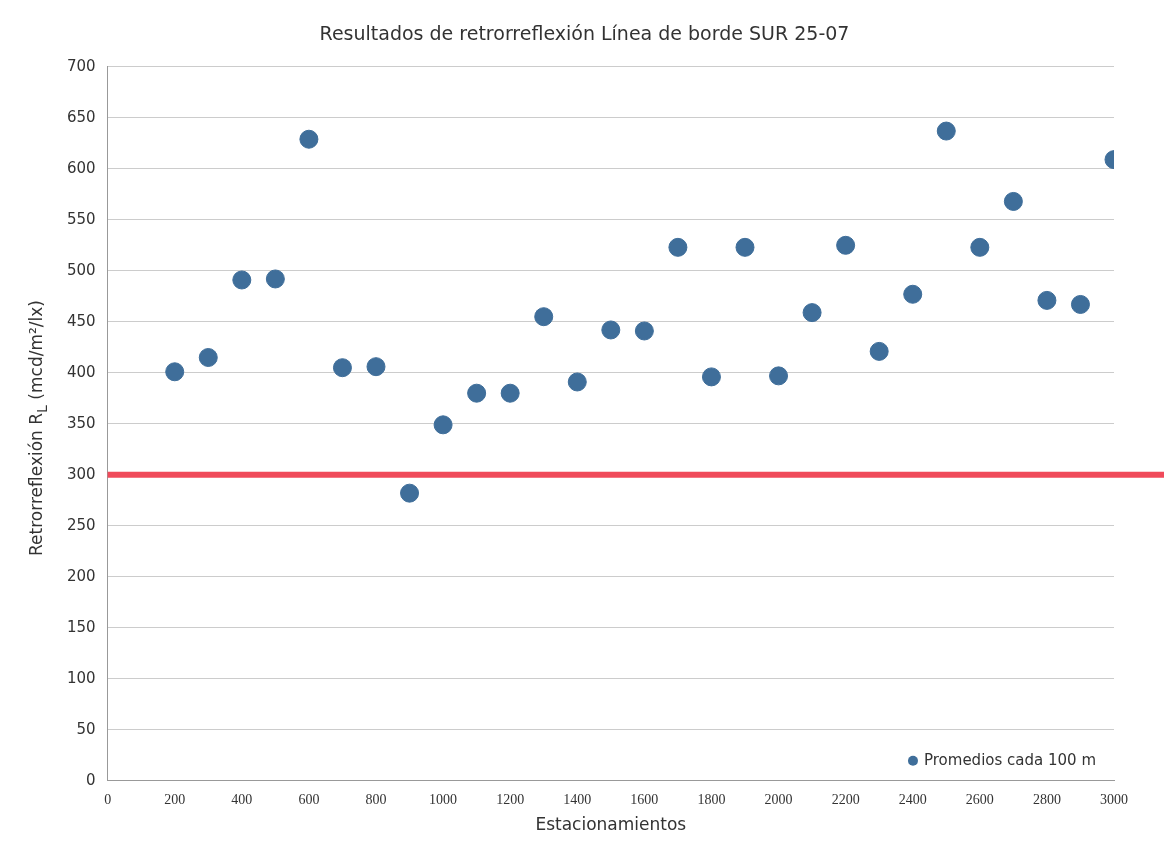  What do you see at coordinates (81, 218) in the screenshot?
I see `y-tick-label: 550` at bounding box center [81, 218].